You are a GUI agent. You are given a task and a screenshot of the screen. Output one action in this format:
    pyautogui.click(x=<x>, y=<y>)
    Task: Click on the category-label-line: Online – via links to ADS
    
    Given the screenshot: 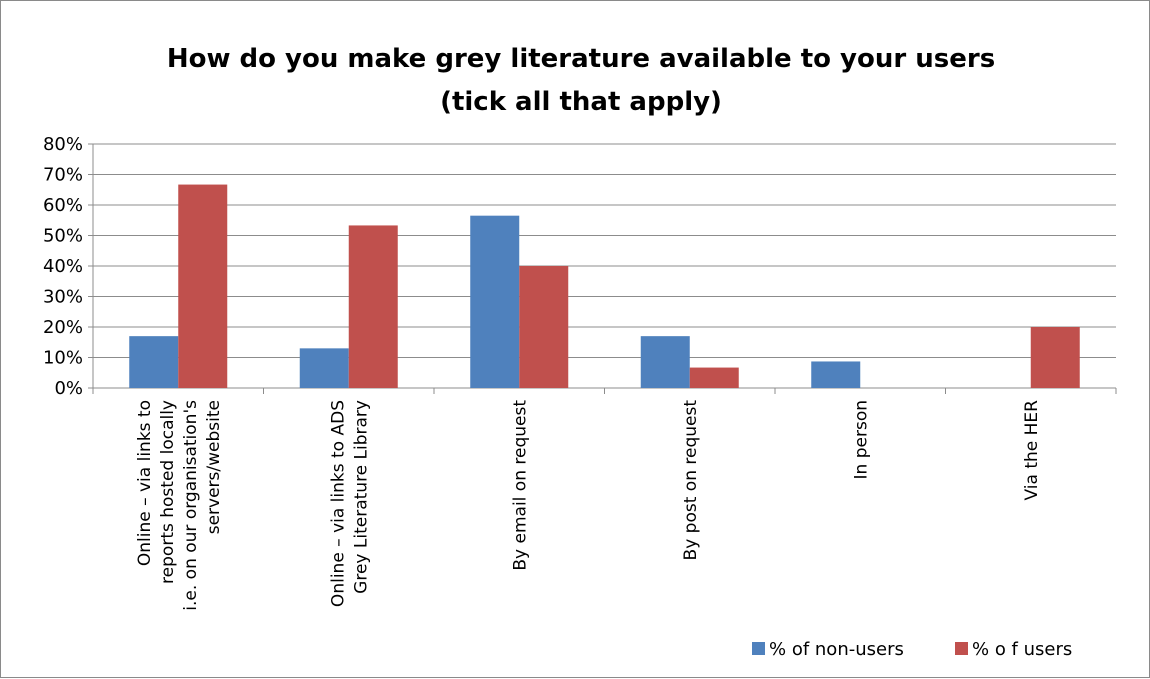 What is the action you would take?
    pyautogui.click(x=338, y=503)
    